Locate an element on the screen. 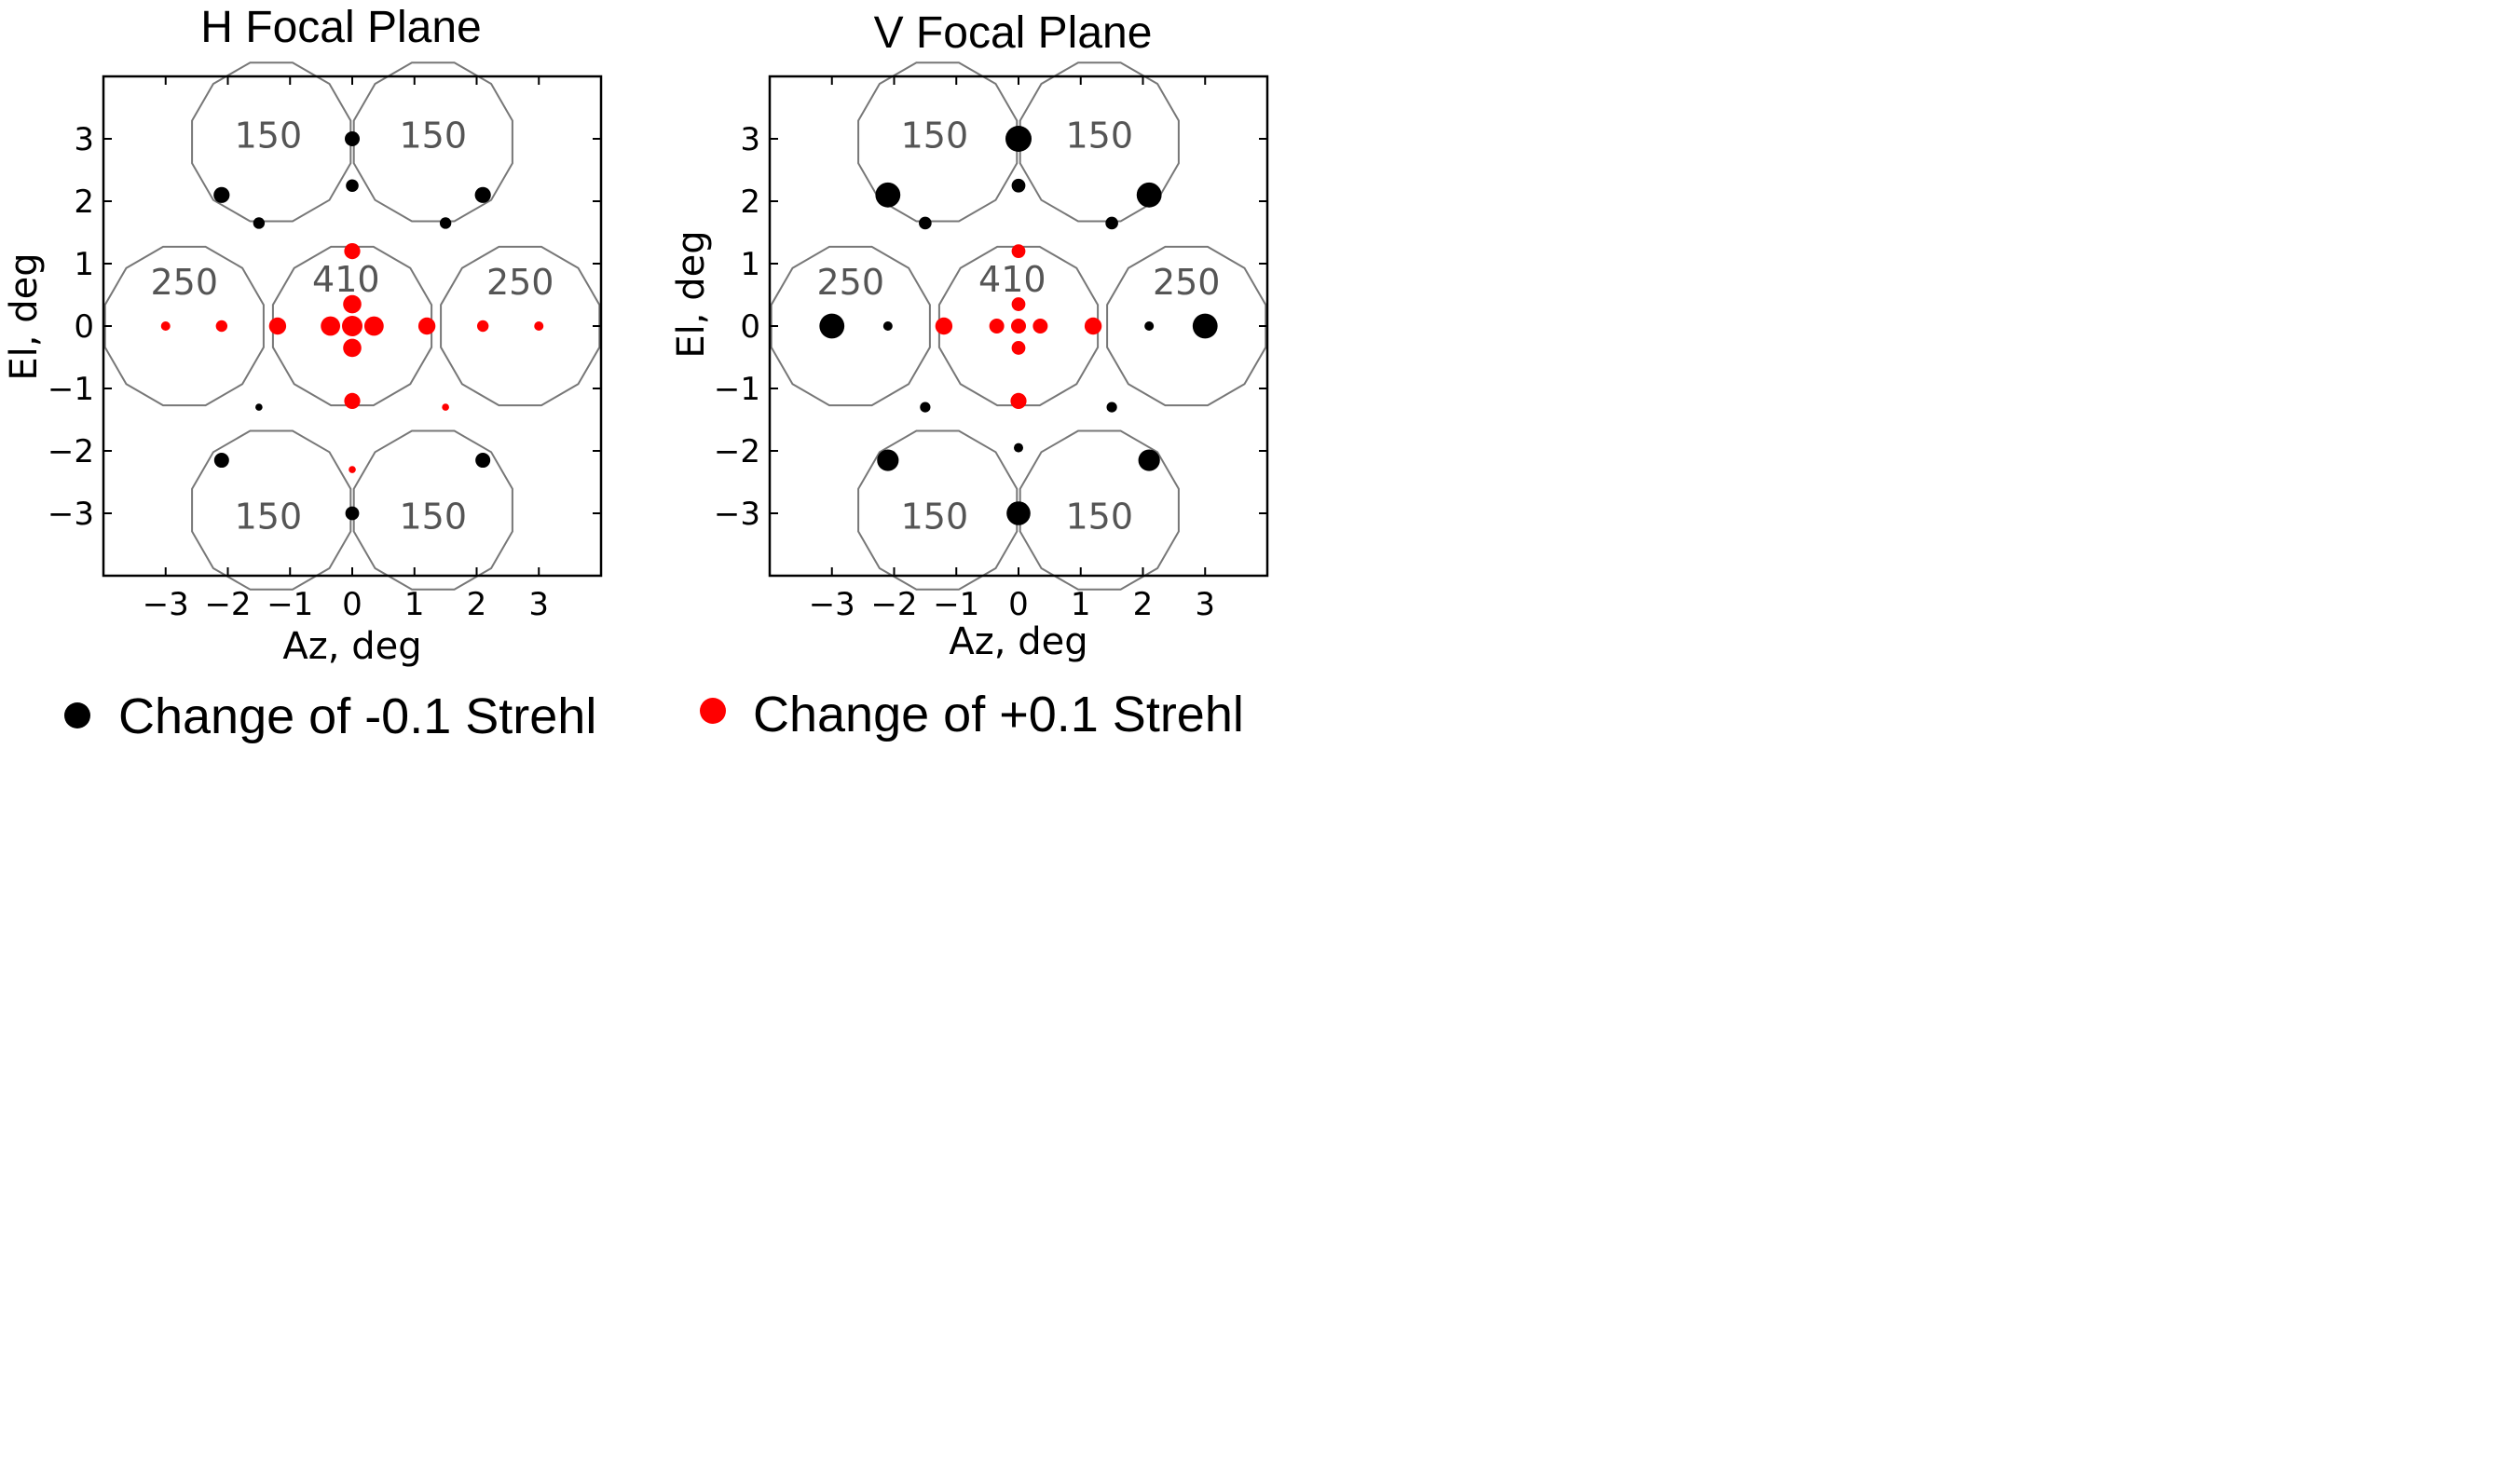 The image size is (2516, 1484). x-tick-label: 2 is located at coordinates (477, 604).